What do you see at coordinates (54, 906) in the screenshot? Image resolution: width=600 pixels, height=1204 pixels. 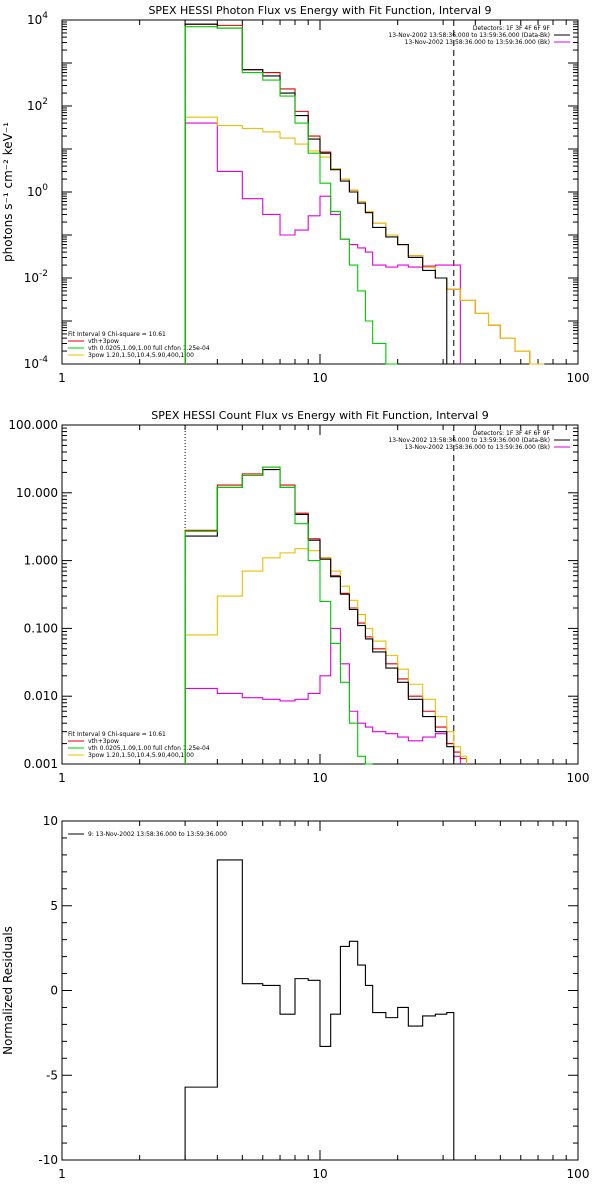 I see `y-tick-label: 5` at bounding box center [54, 906].